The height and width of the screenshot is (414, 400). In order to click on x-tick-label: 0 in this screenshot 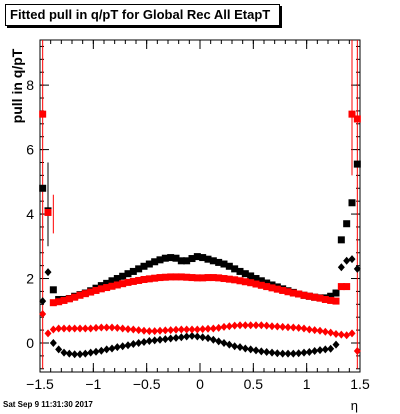, I will do `click(200, 384)`.